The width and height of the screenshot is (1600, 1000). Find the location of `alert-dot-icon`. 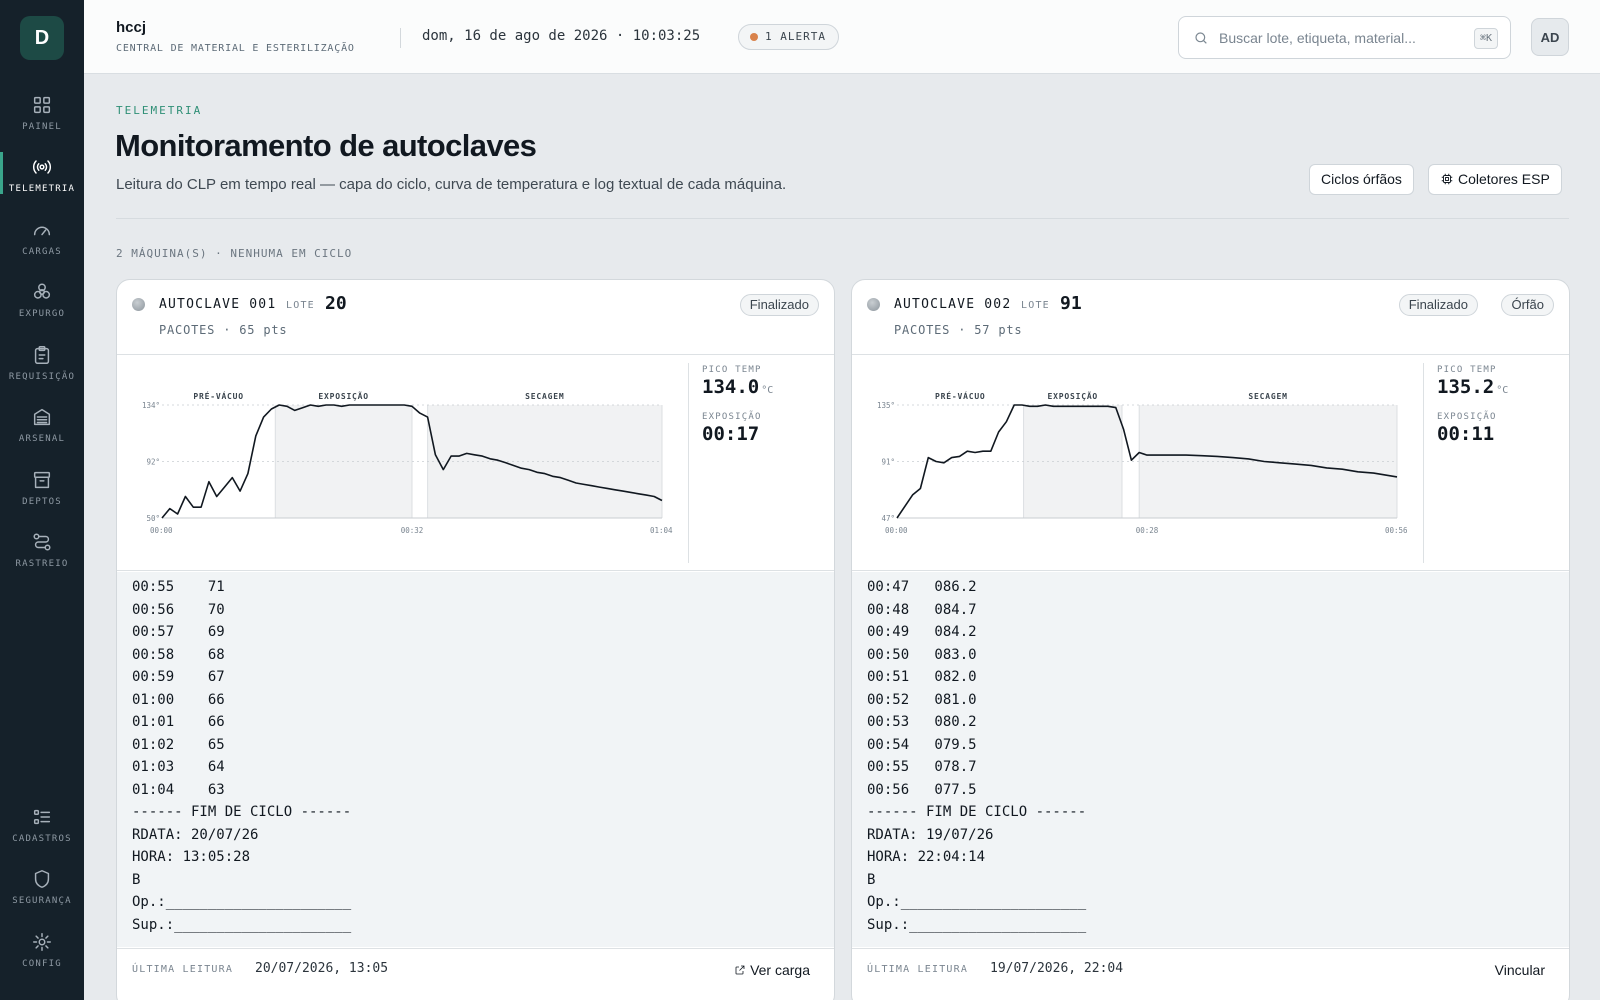

alert-dot-icon is located at coordinates (754, 37).